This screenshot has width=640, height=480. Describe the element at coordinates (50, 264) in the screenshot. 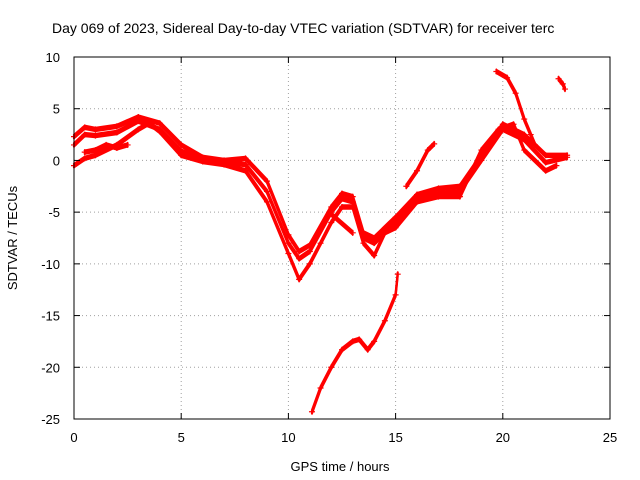

I see `y-tick-label: -10` at that location.